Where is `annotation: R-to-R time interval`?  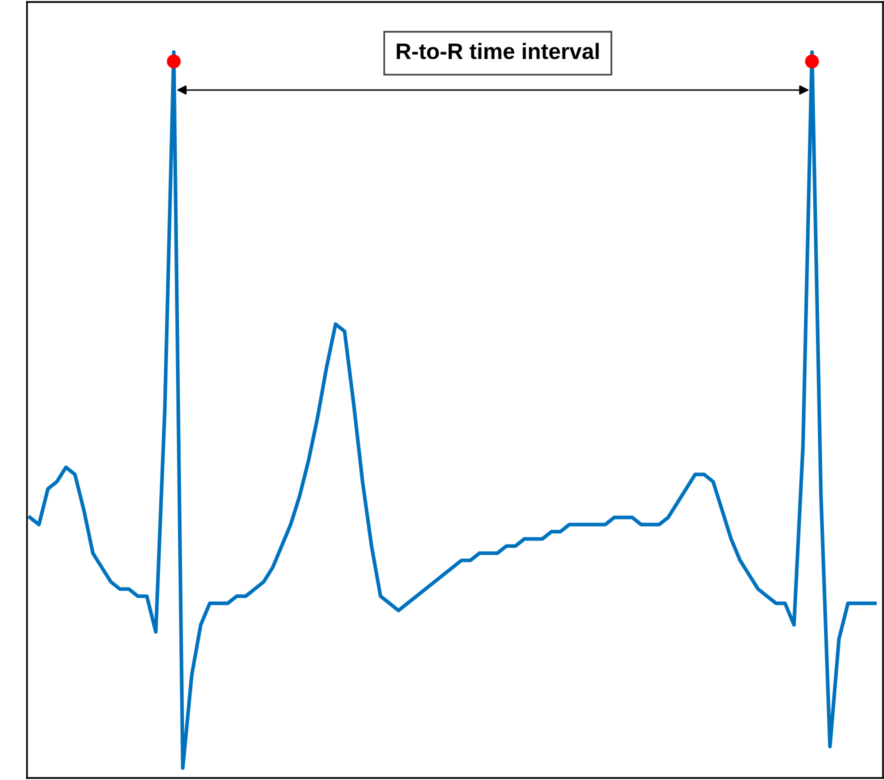
annotation: R-to-R time interval is located at coordinates (497, 51).